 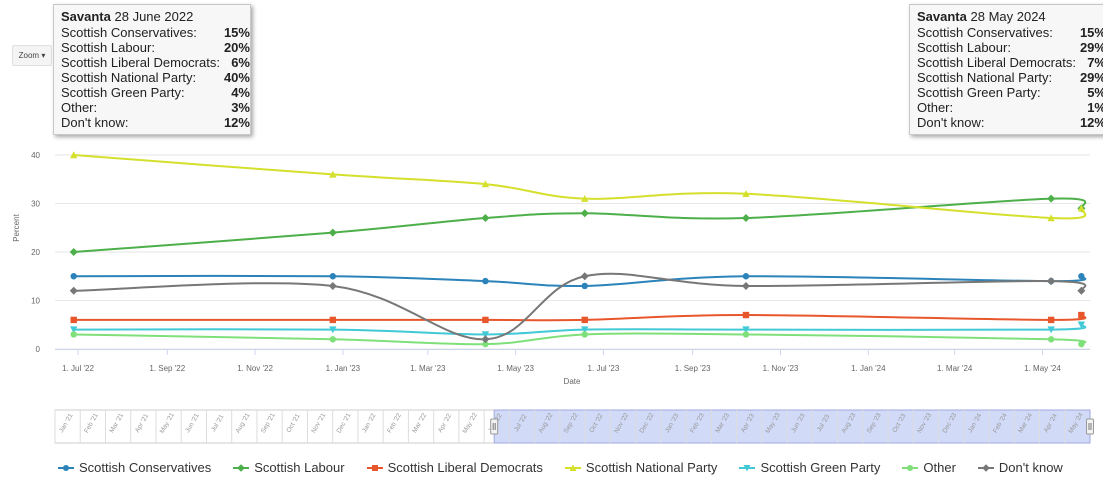 What do you see at coordinates (515, 368) in the screenshot?
I see `x-tick-label: 1. May '23` at bounding box center [515, 368].